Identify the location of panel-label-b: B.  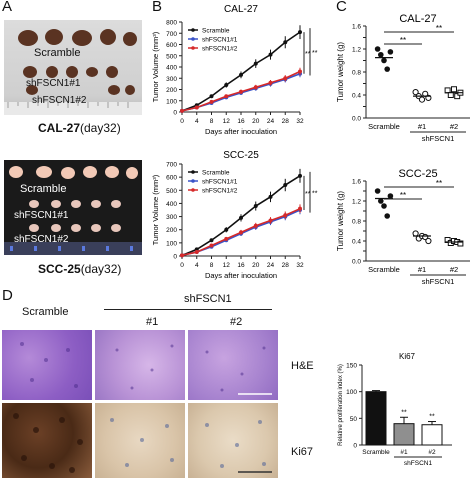
(157, 7).